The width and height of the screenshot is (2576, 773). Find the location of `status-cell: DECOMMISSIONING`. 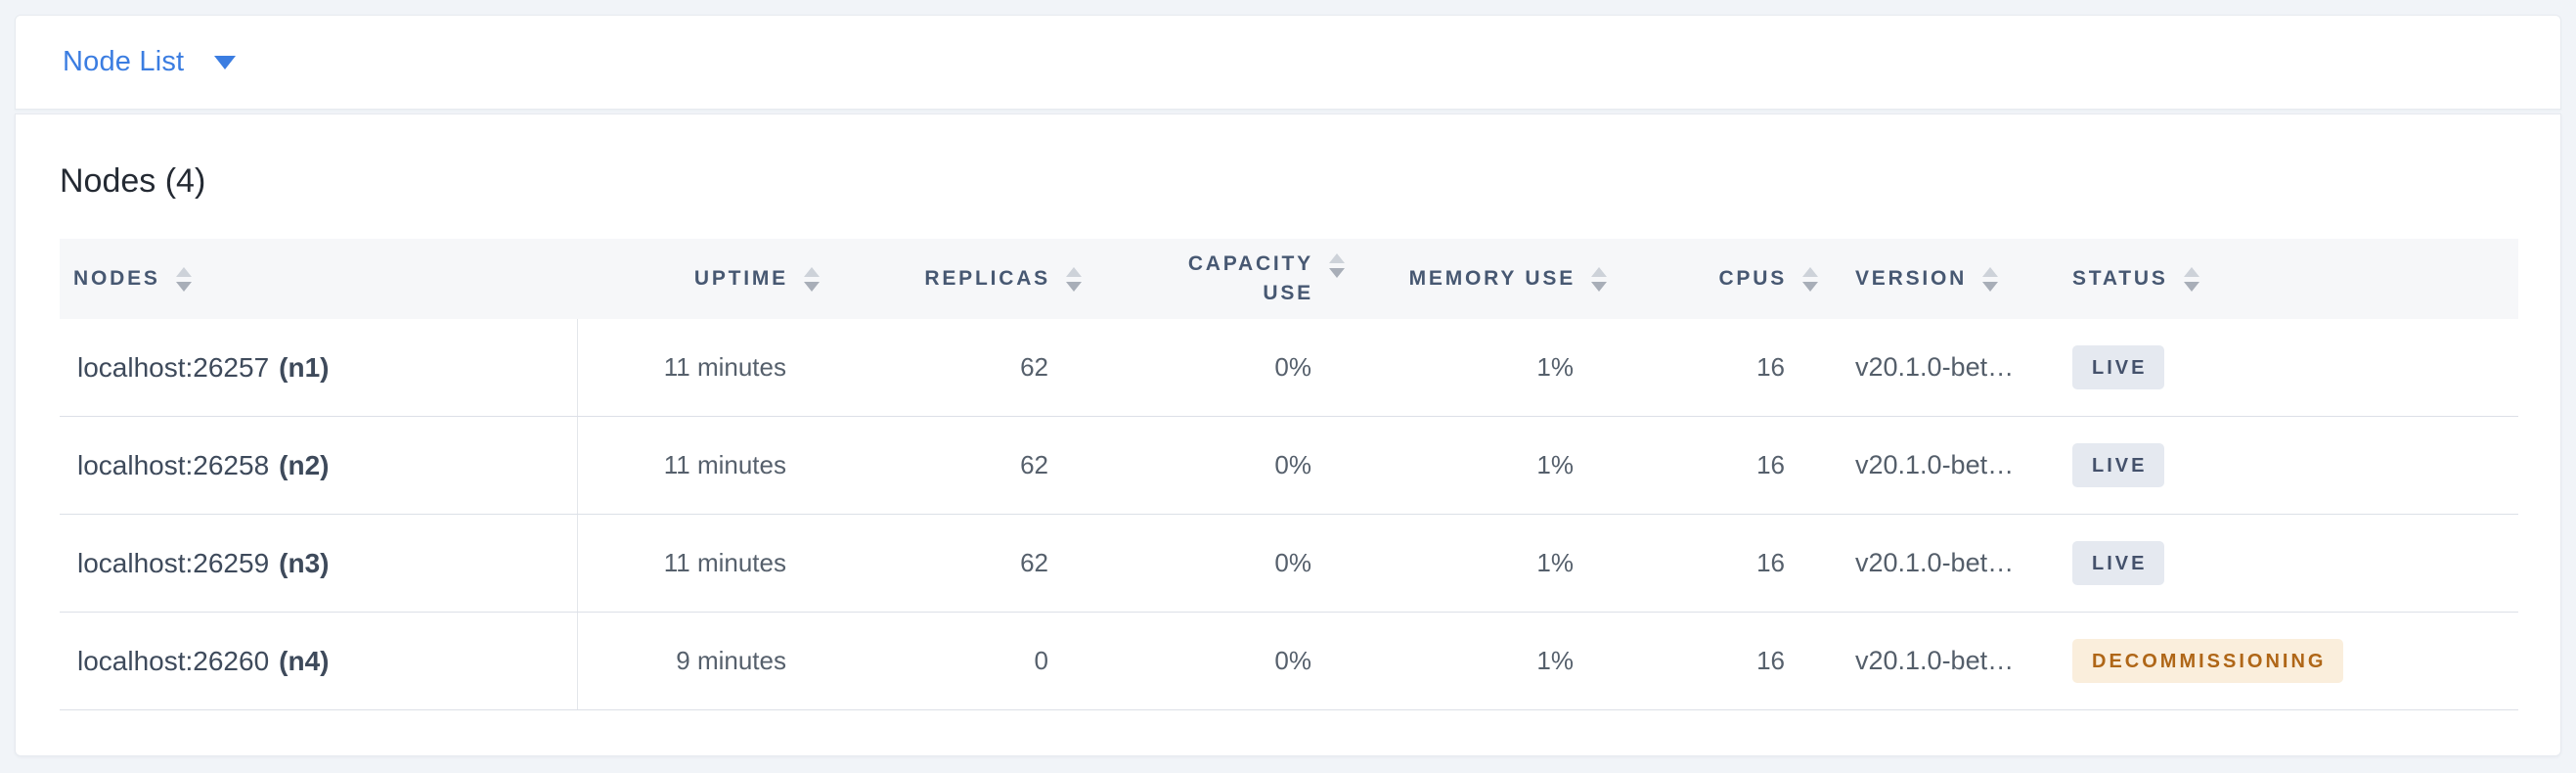

status-cell: DECOMMISSIONING is located at coordinates (2292, 661).